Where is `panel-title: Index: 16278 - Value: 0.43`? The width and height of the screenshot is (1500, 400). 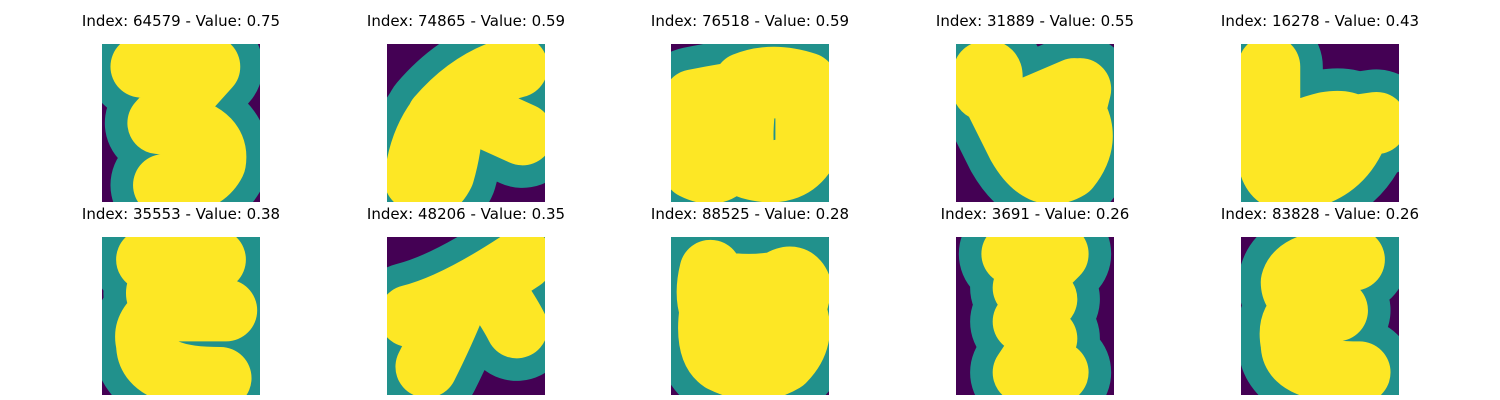 panel-title: Index: 16278 - Value: 0.43 is located at coordinates (1320, 21).